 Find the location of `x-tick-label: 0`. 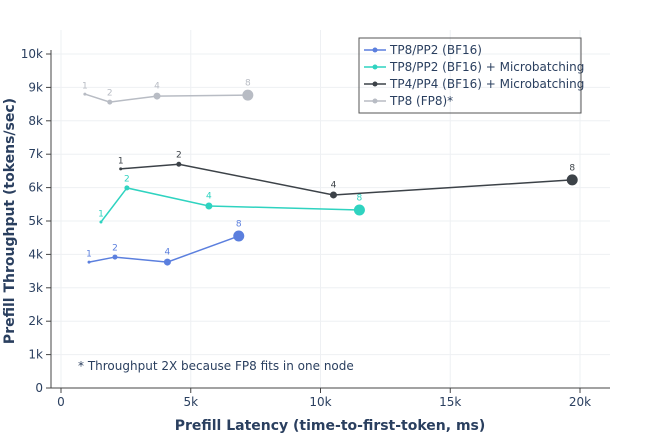

x-tick-label: 0 is located at coordinates (61, 402).